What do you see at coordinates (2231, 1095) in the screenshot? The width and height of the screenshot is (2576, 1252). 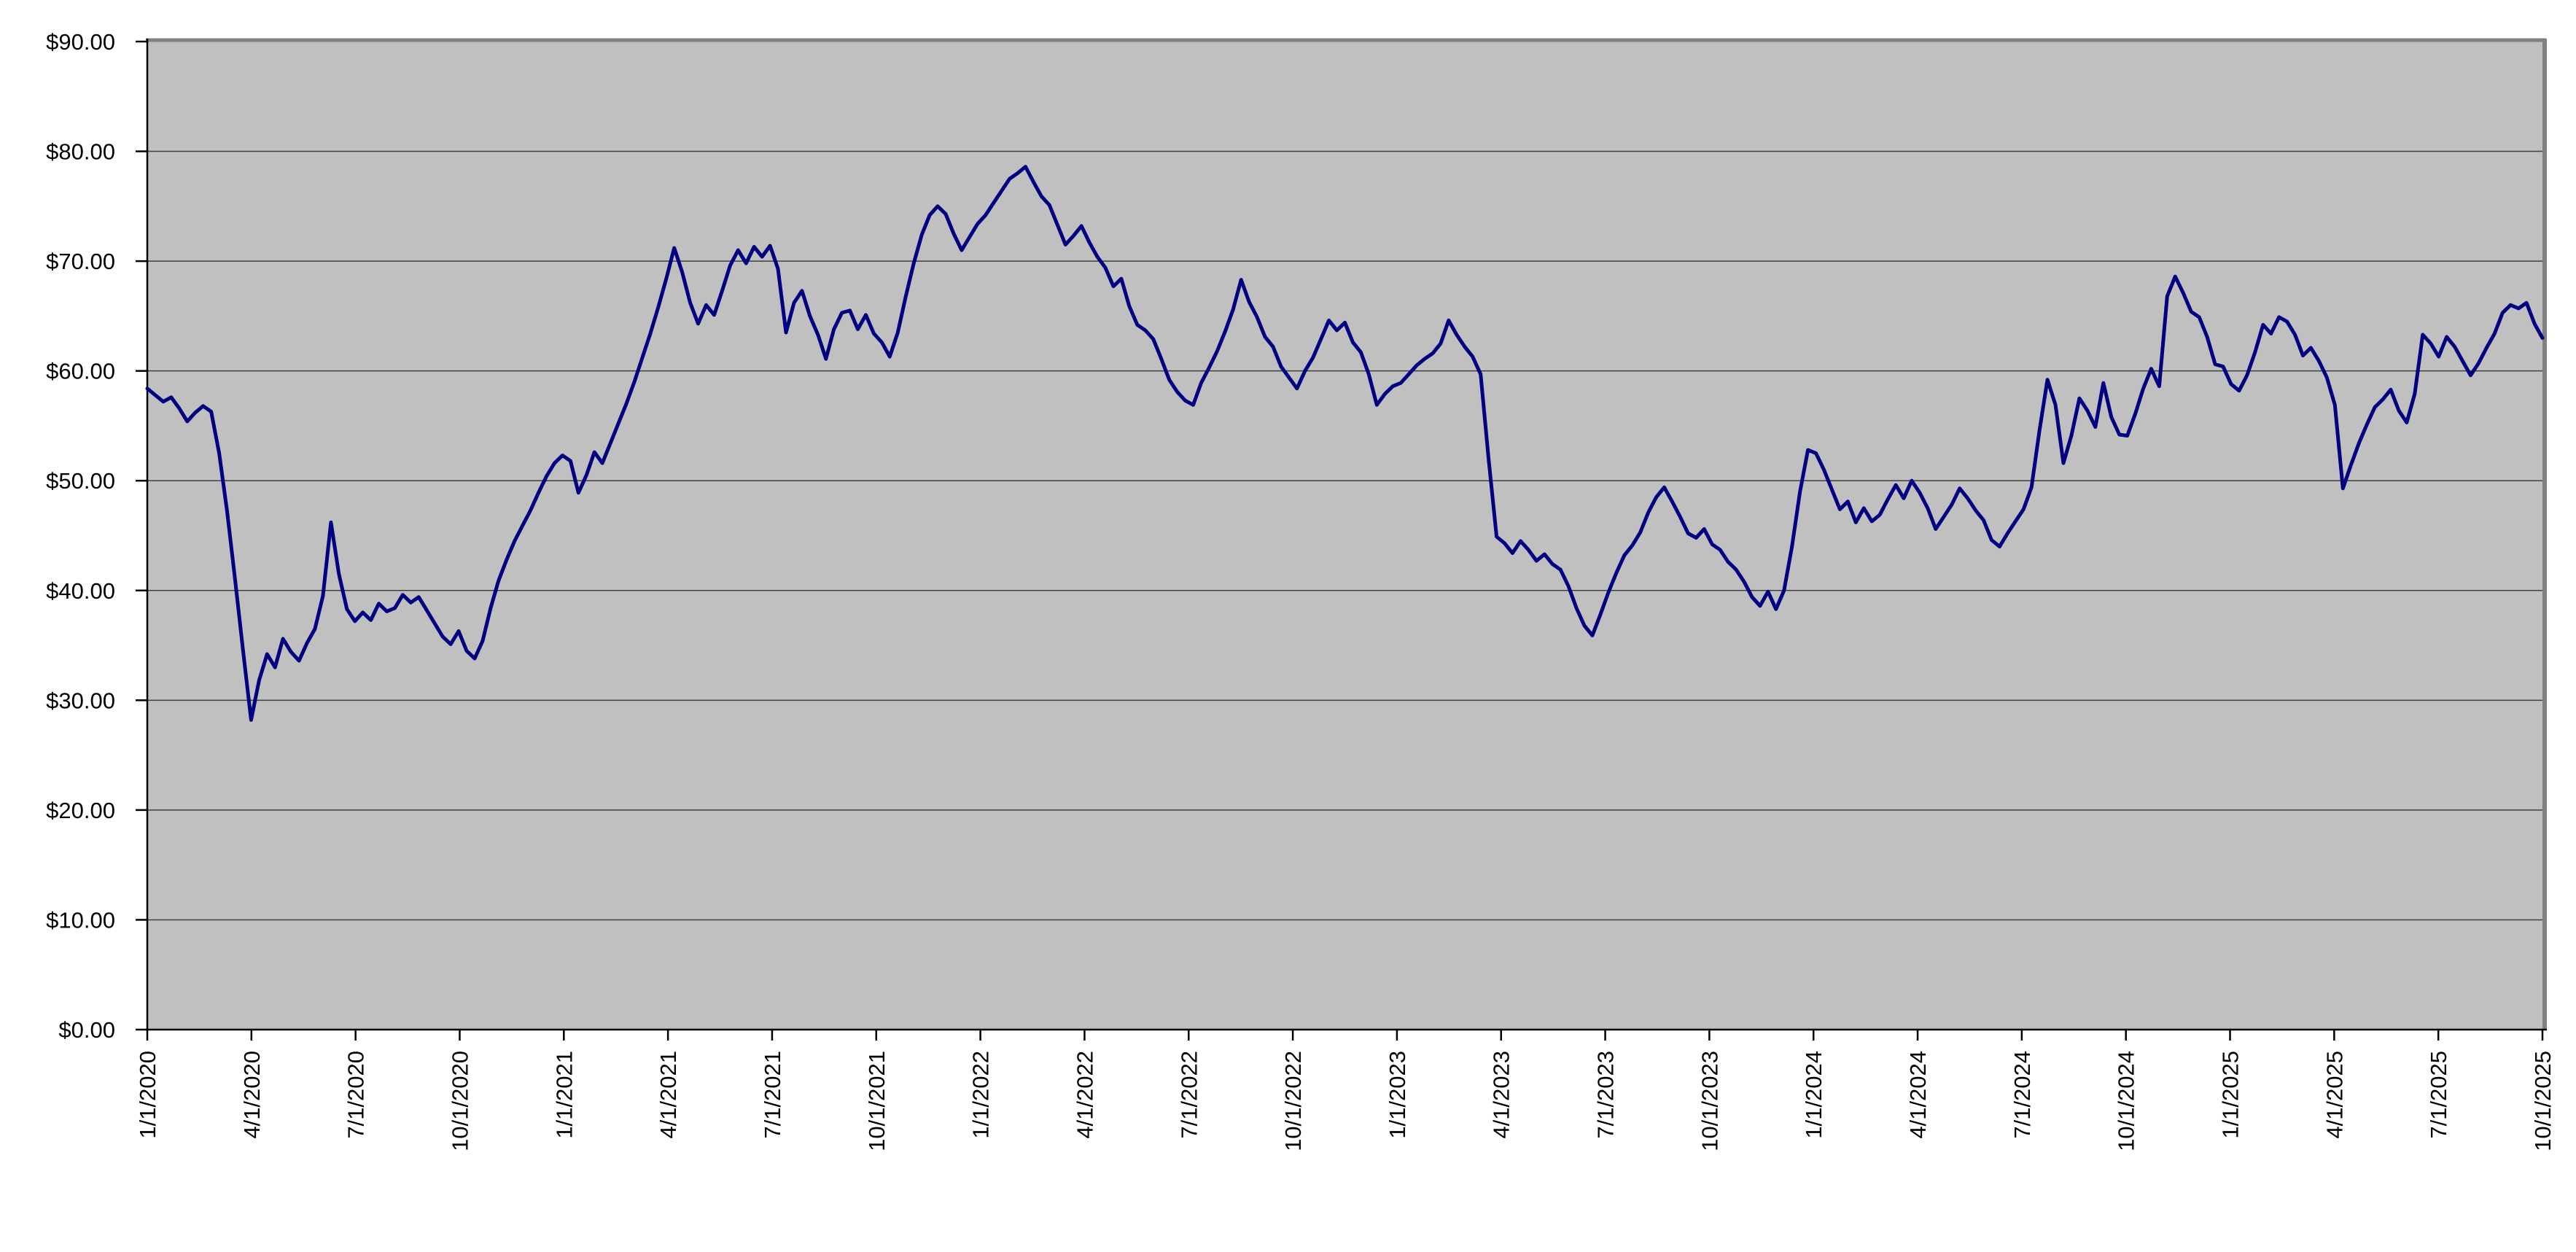 I see `x-axis-label: 1/1/2025` at bounding box center [2231, 1095].